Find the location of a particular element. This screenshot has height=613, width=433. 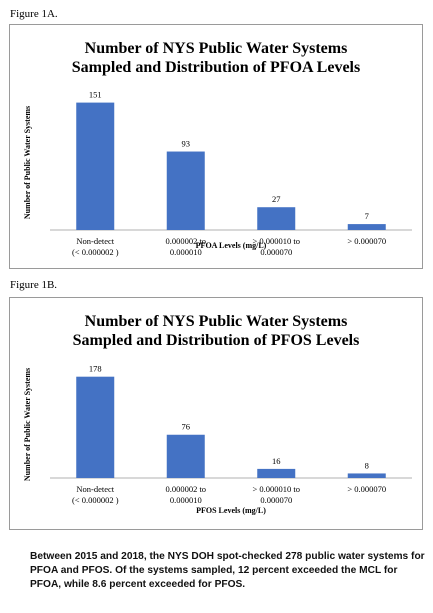

pfos-y-axis-label: Number of Public Water Systems is located at coordinates (27, 424).